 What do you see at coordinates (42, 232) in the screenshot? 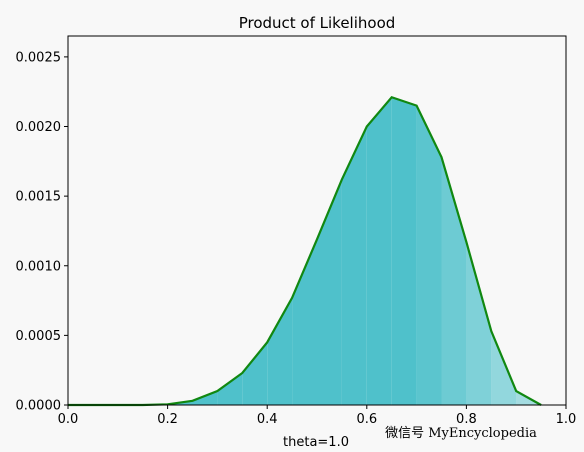
I see `y-axis: 0.0000 0.0005 0.0010 0.0015 0.0020 0.0025` at bounding box center [42, 232].